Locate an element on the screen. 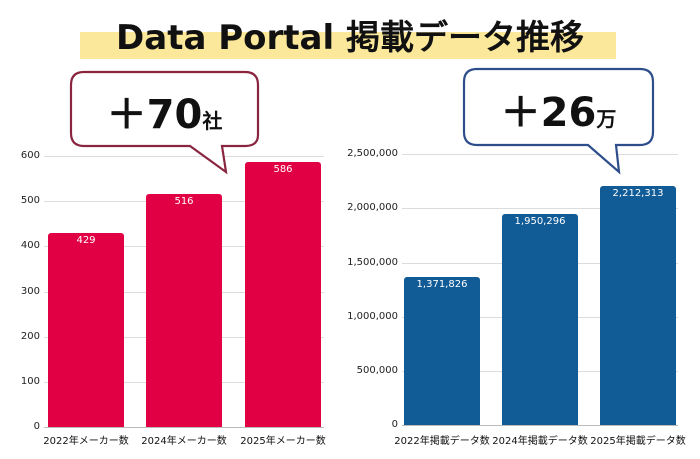 Image resolution: width=700 pixels, height=459 pixels. x-label: 2024年掲載データ数 is located at coordinates (540, 441).